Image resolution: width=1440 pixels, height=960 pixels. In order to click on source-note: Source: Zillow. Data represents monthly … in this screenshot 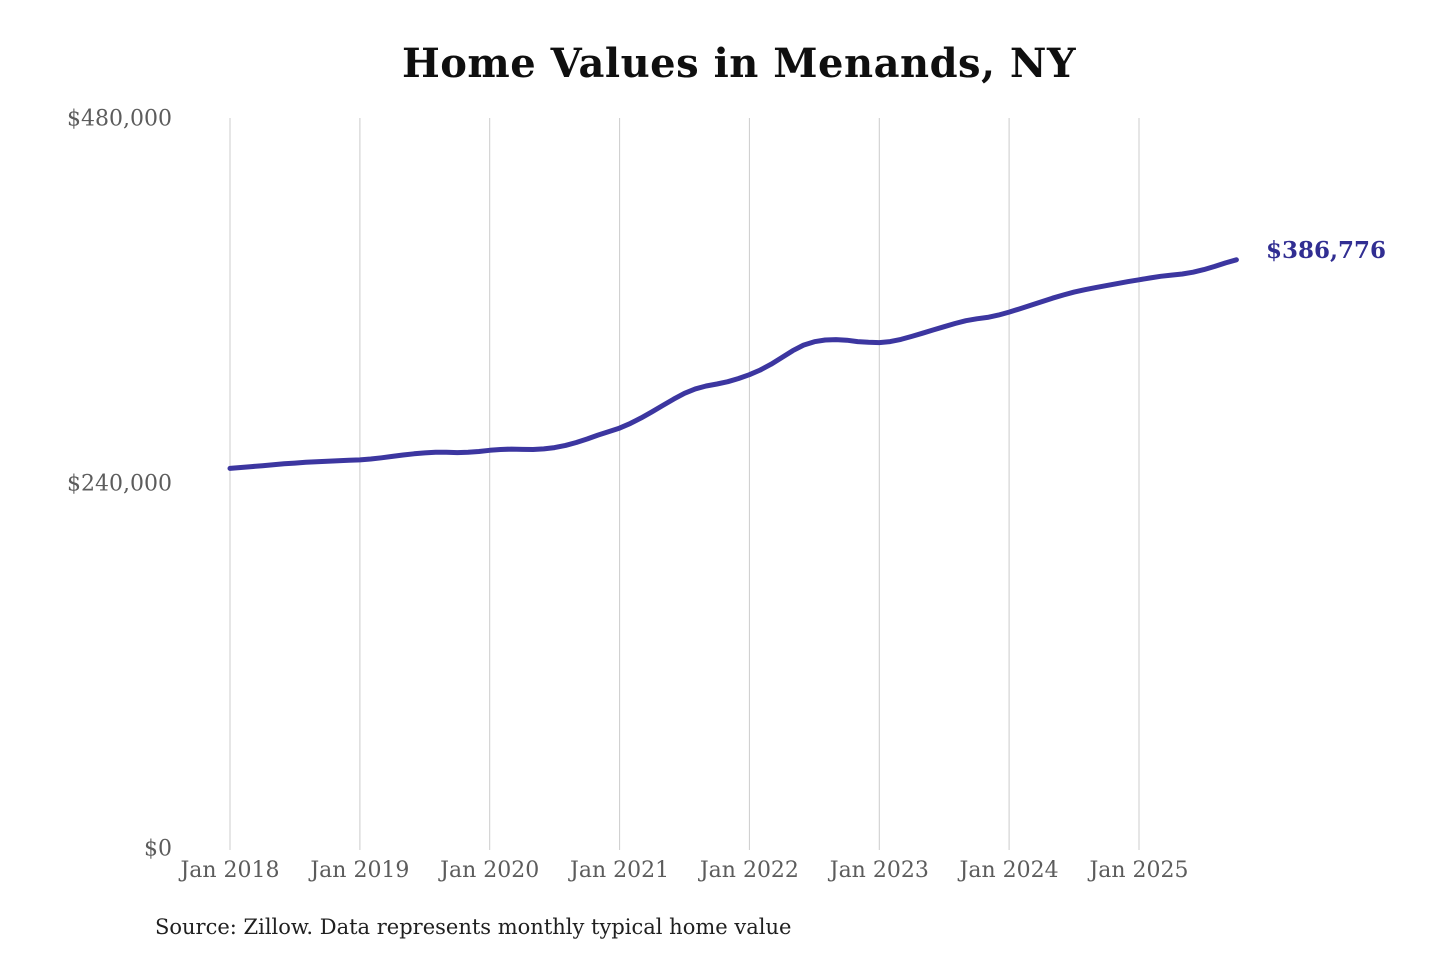, I will do `click(473, 927)`.